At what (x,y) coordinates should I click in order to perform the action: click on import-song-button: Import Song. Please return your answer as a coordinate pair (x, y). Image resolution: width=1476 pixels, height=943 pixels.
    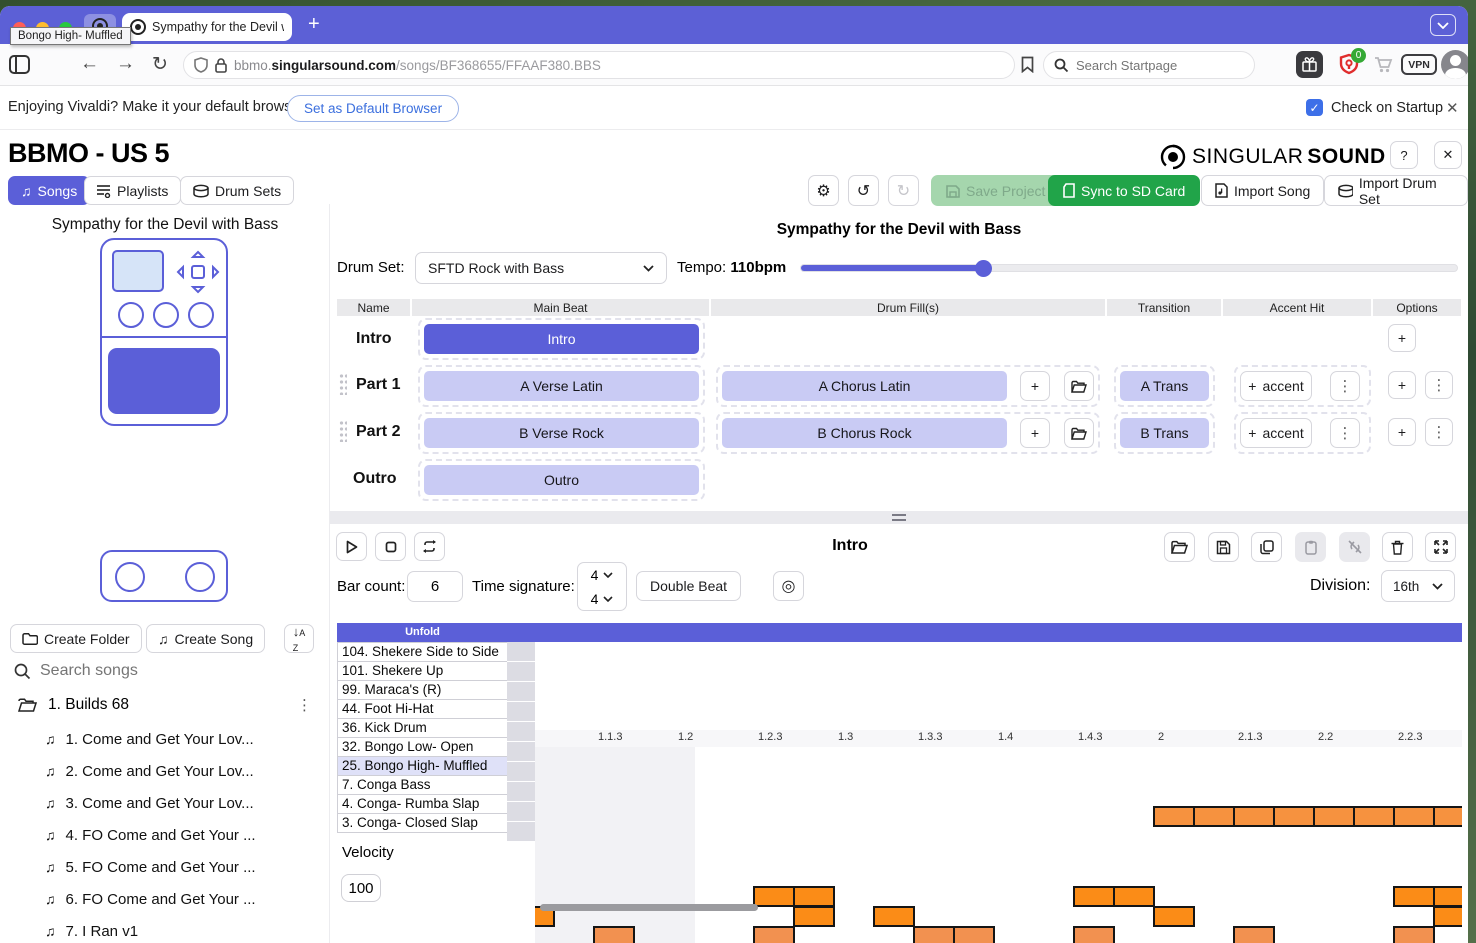
    Looking at the image, I should click on (1263, 190).